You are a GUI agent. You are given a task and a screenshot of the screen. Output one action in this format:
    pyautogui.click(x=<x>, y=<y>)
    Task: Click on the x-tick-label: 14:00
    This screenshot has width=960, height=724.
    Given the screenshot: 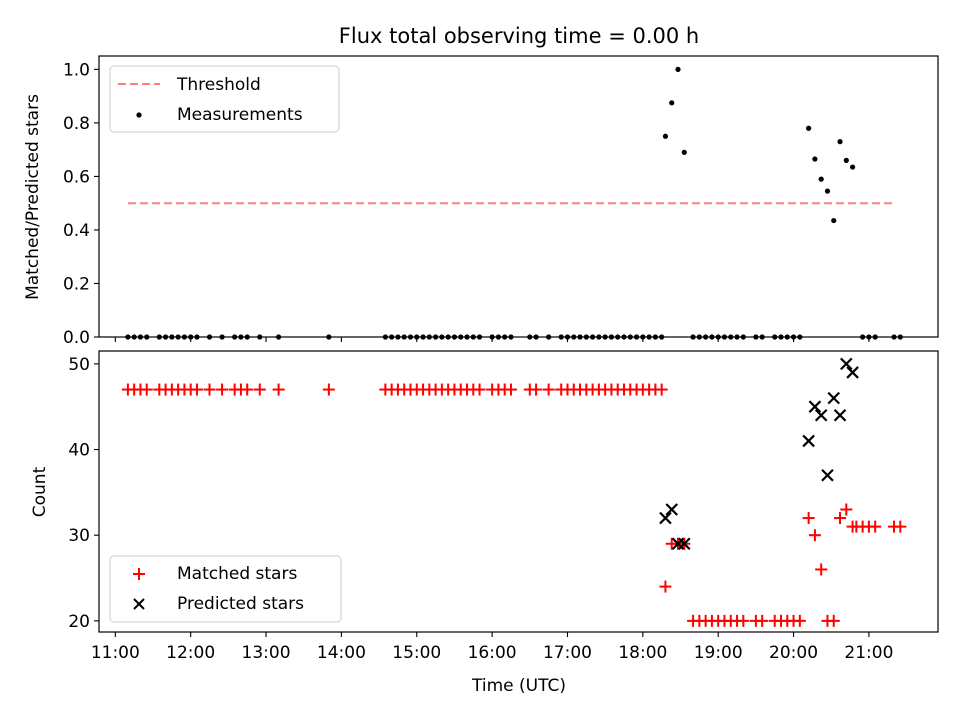 What is the action you would take?
    pyautogui.click(x=341, y=653)
    